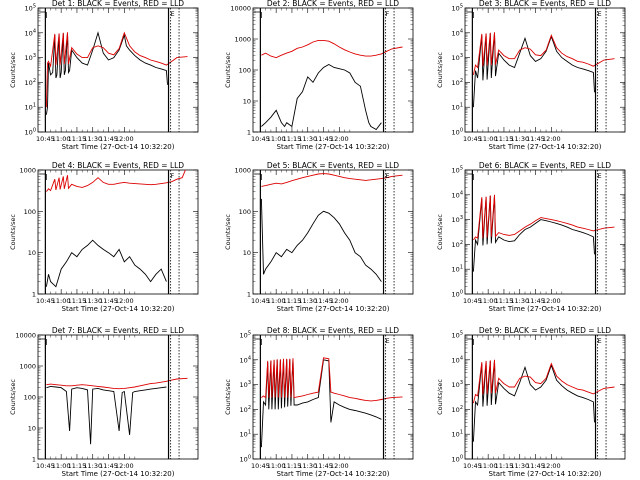  What do you see at coordinates (118, 4) in the screenshot?
I see `chart-title: Det 1: BLACK = Events, RED = LLD` at bounding box center [118, 4].